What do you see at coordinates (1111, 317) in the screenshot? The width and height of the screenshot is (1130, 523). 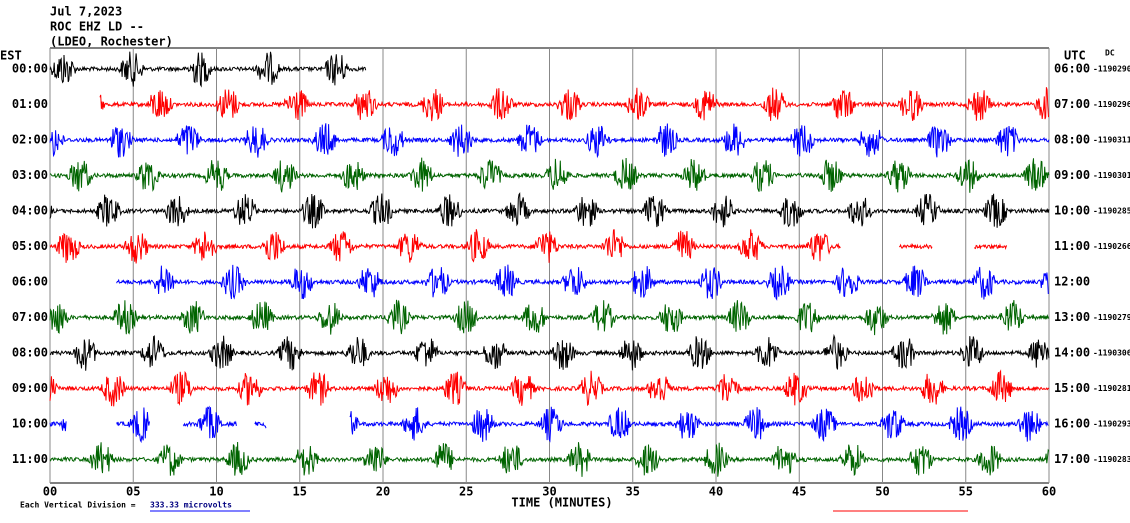 I see `row-count: -1190279` at bounding box center [1111, 317].